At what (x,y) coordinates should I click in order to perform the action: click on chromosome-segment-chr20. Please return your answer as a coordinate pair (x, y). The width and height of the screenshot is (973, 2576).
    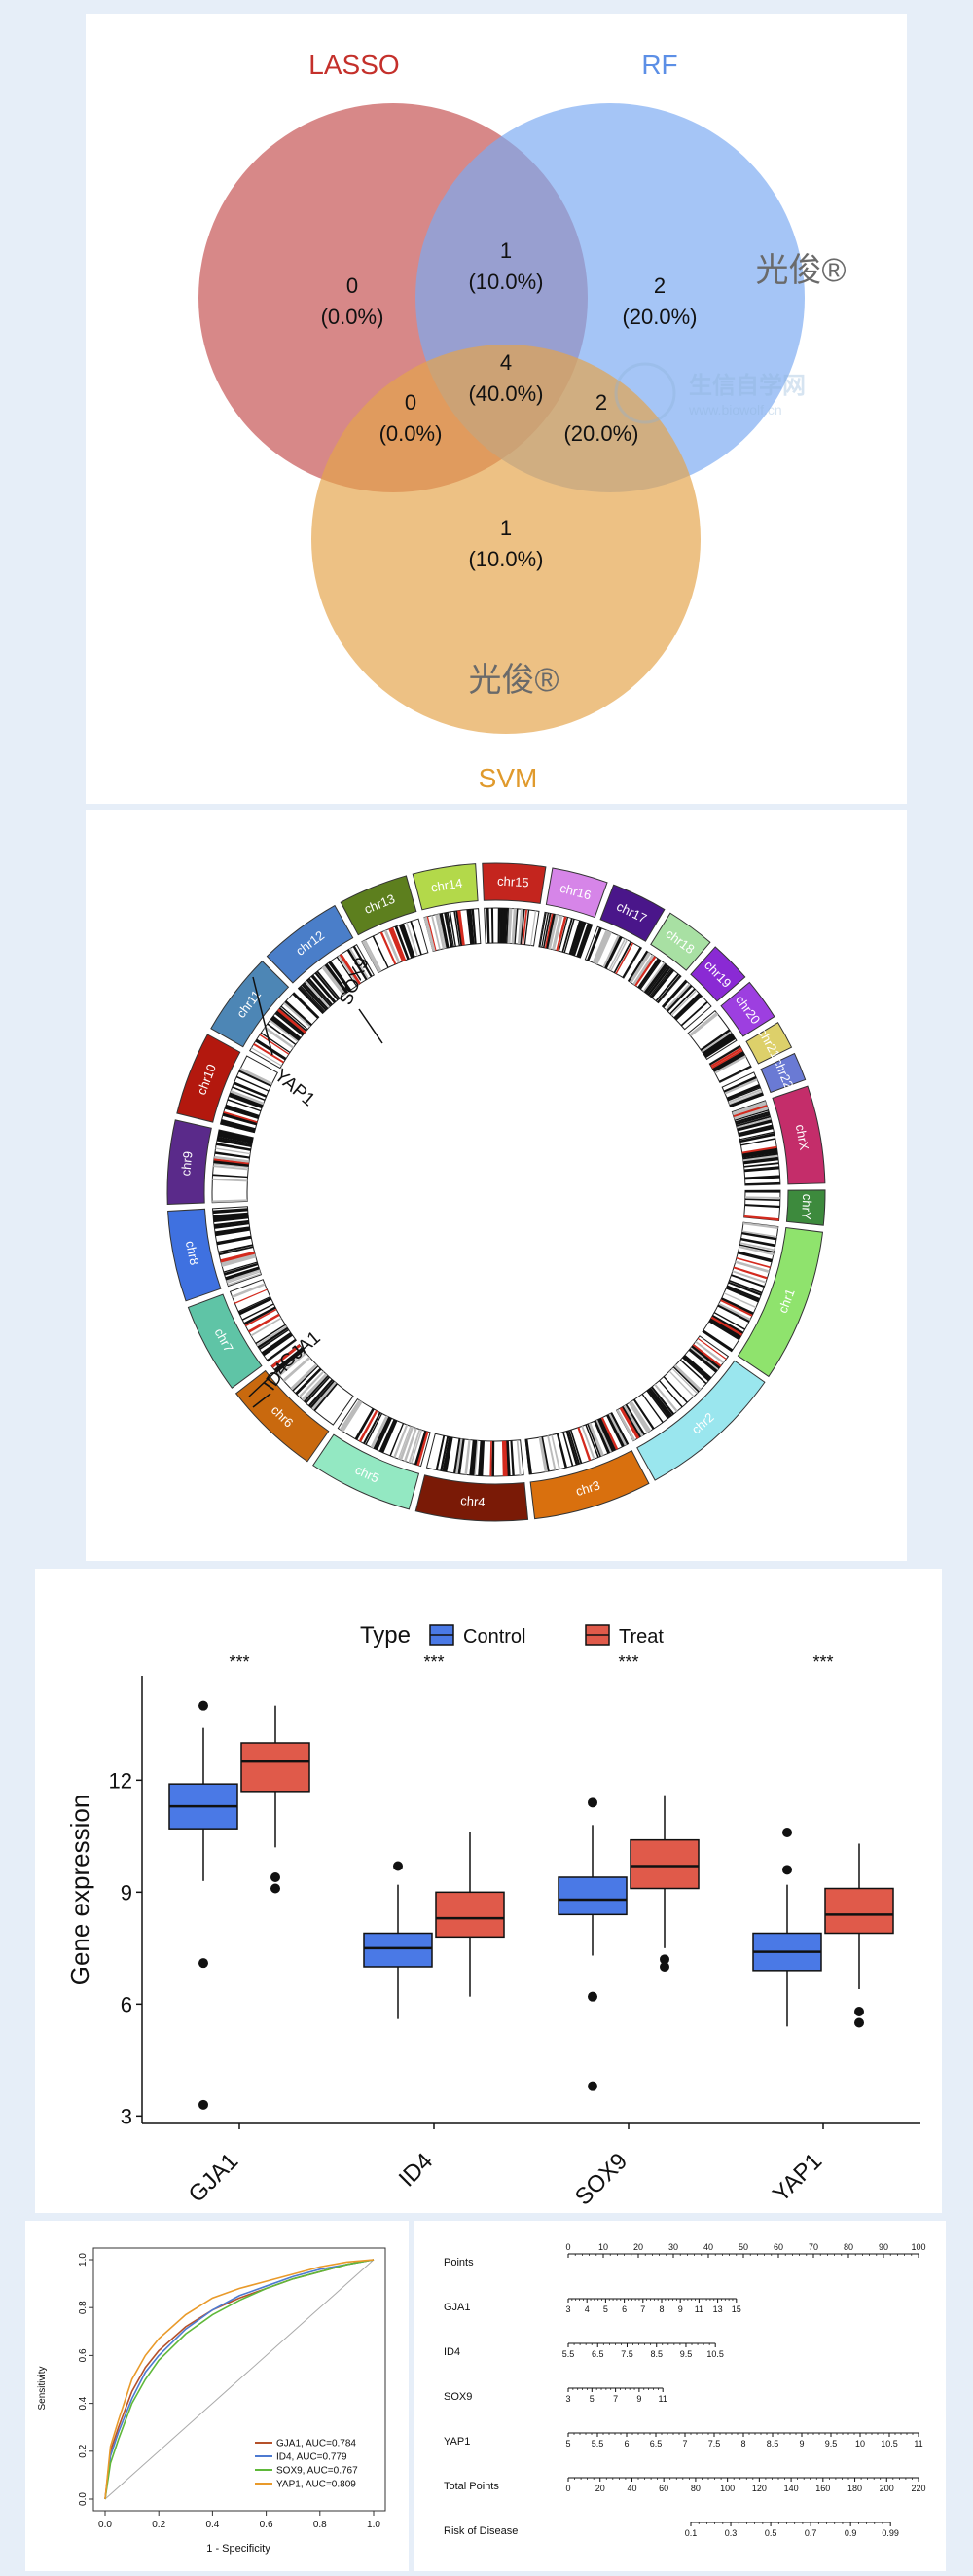
    Looking at the image, I should click on (747, 1009).